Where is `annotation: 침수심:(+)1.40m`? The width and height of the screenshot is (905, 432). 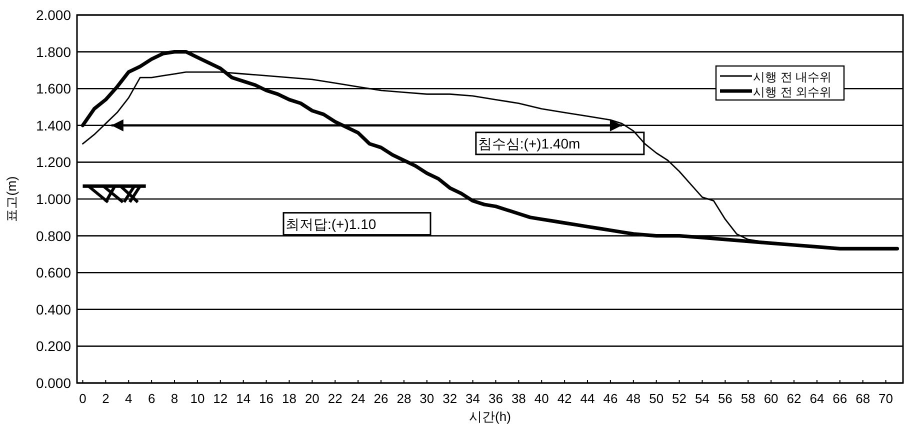
annotation: 침수심:(+)1.40m is located at coordinates (529, 143).